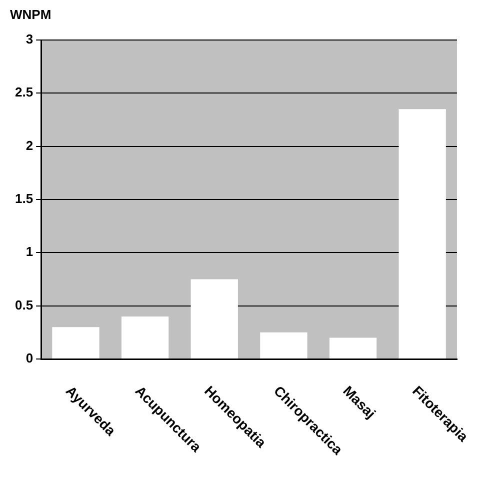 The image size is (483, 481). What do you see at coordinates (24, 92) in the screenshot?
I see `y-tick-label: 2.5` at bounding box center [24, 92].